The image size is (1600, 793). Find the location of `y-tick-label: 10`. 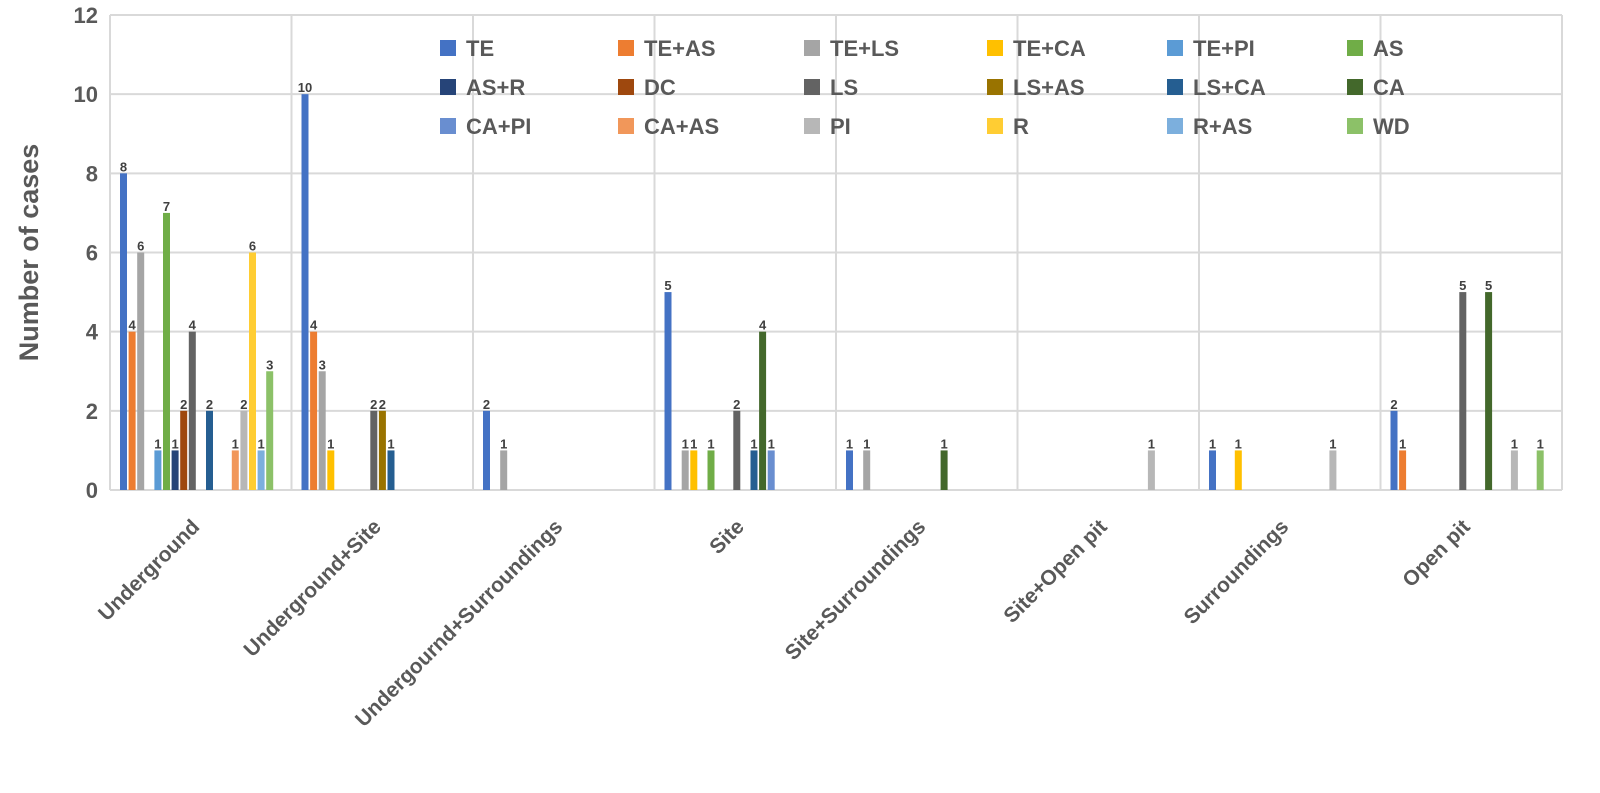

y-tick-label: 10 is located at coordinates (86, 94).